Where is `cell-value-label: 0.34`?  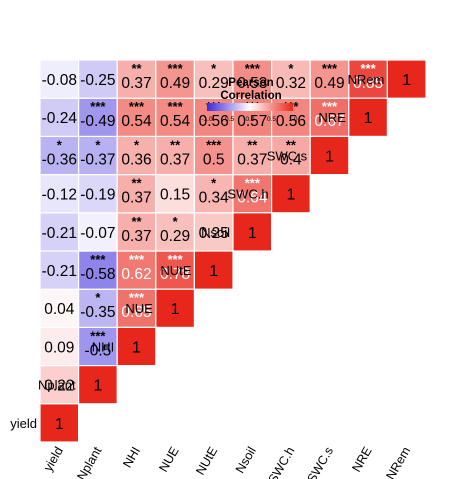 cell-value-label: 0.34 is located at coordinates (214, 198).